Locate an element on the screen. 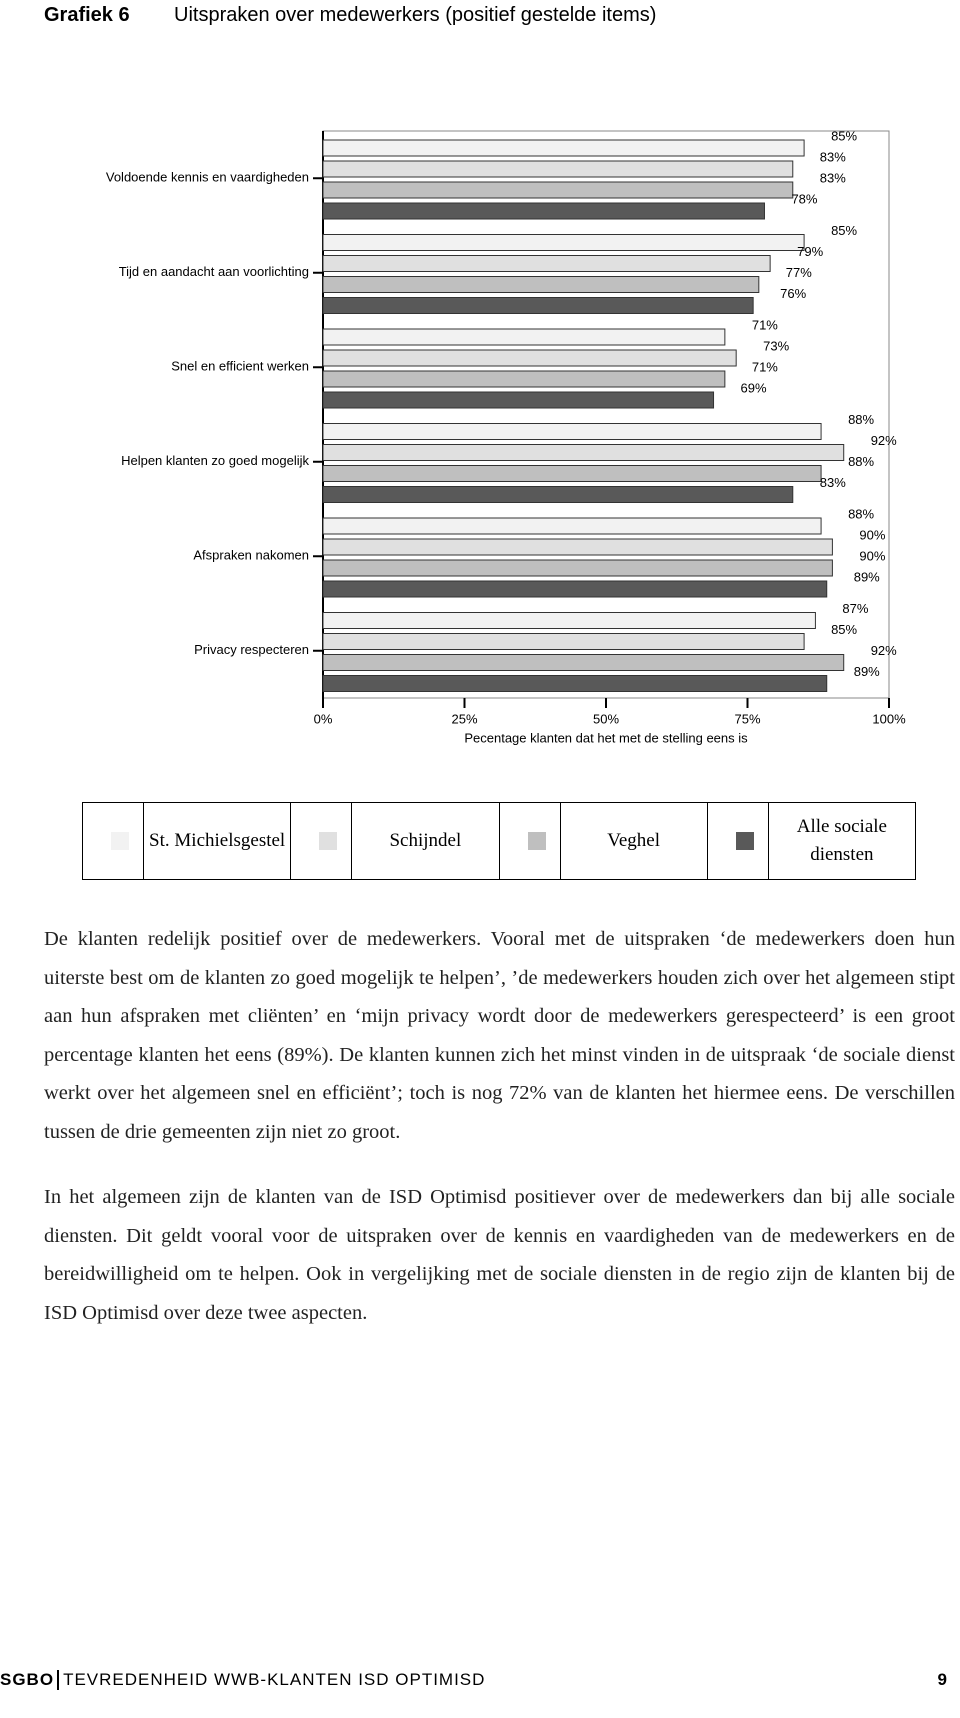 This screenshot has width=960, height=1718. value-label: 69% is located at coordinates (754, 387).